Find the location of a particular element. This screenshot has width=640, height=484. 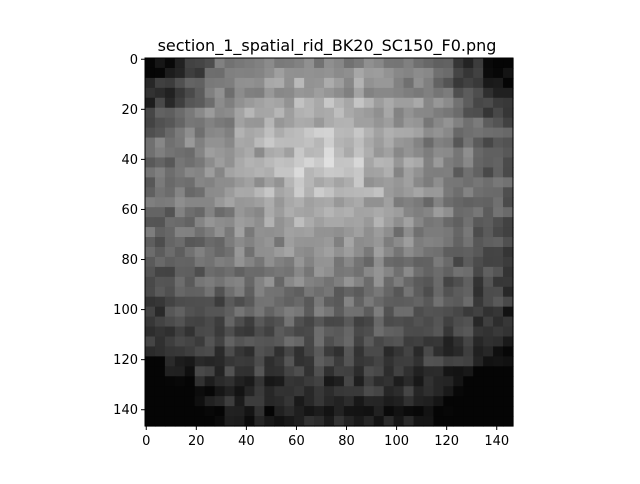

x-tick-label: 40 is located at coordinates (246, 441).